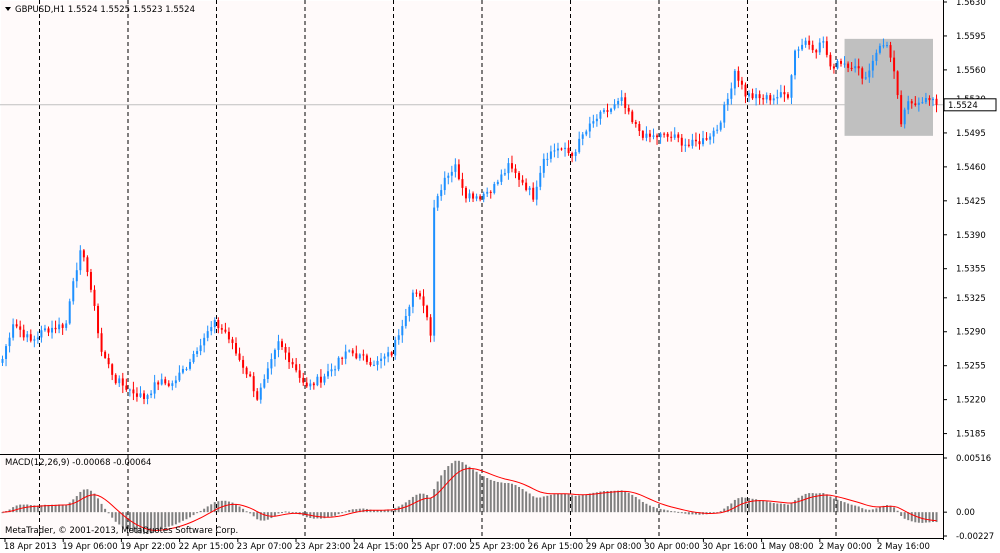 This screenshot has width=1000, height=553. I want to click on selection-highlight, so click(888, 87).